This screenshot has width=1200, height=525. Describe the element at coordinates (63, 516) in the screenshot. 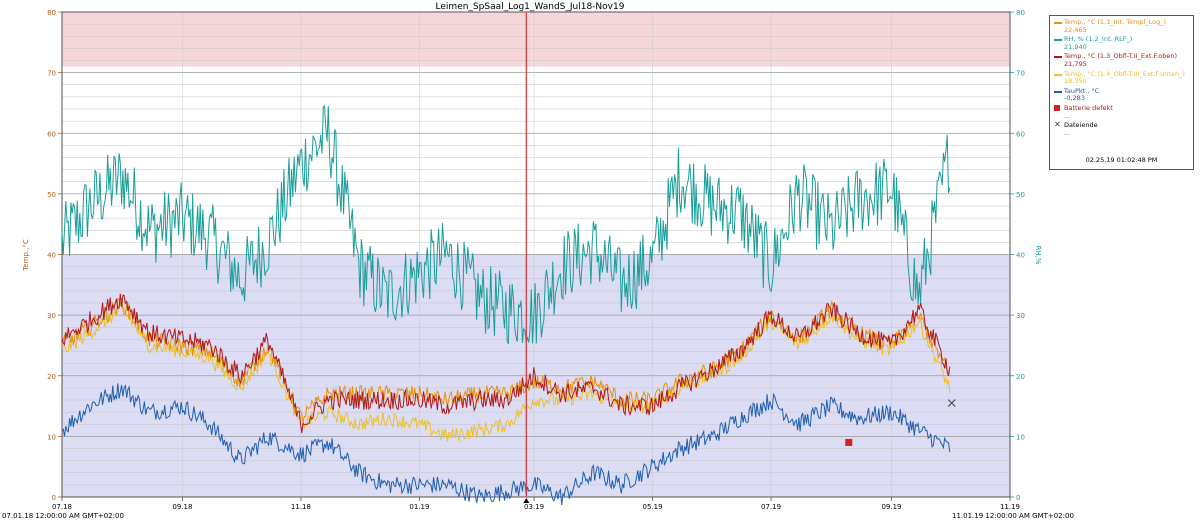

I see `x-start-label: 07.01.18 12:00:00 AM GMT+02:00` at that location.